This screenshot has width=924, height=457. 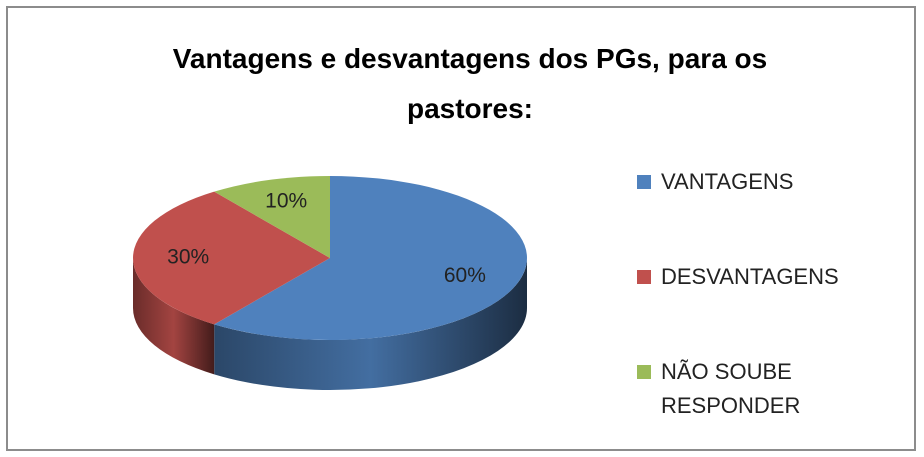 What do you see at coordinates (731, 388) in the screenshot?
I see `legend-label: NÃO SOUBE RESPONDER` at bounding box center [731, 388].